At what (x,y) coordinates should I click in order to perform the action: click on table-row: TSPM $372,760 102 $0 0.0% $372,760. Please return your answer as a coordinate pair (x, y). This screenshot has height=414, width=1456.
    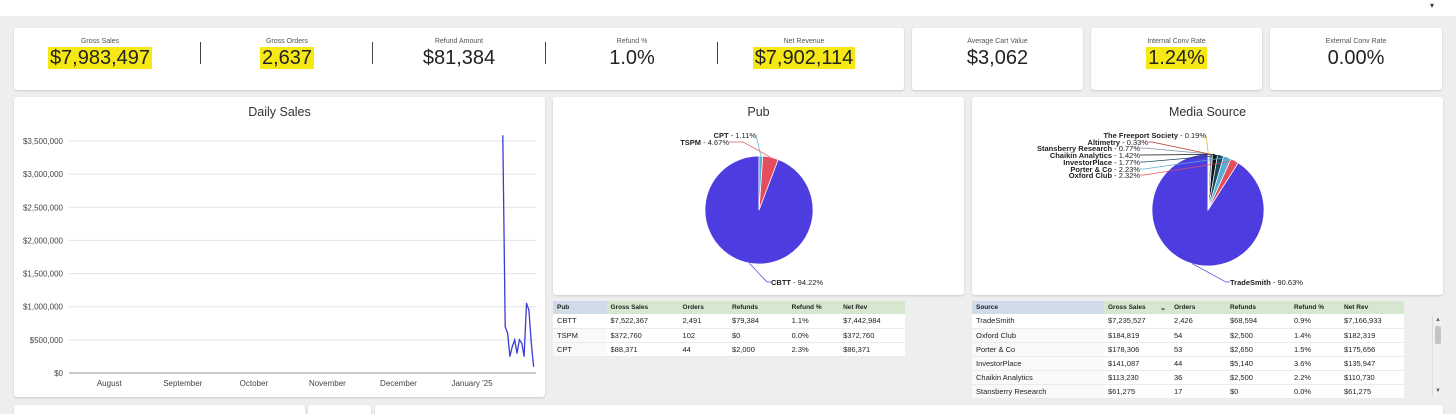
    Looking at the image, I should click on (729, 335).